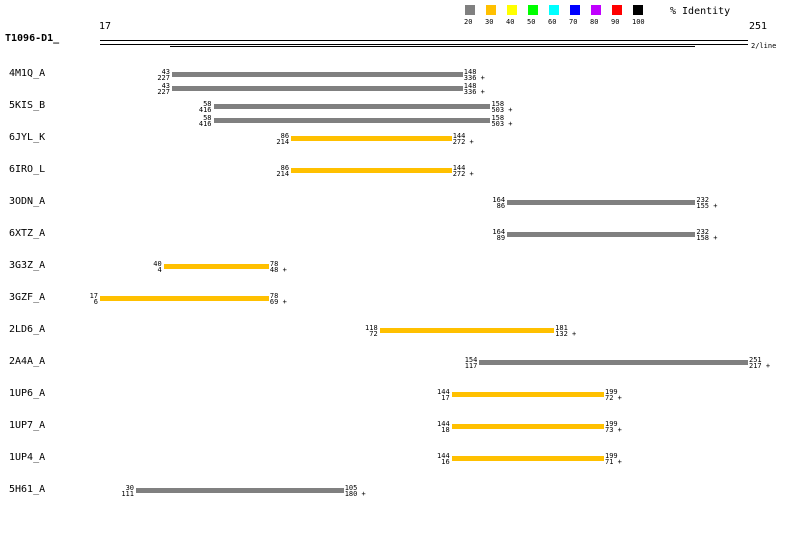 The height and width of the screenshot is (536, 800). Describe the element at coordinates (157, 264) in the screenshot. I see `query-start-label: 40` at that location.